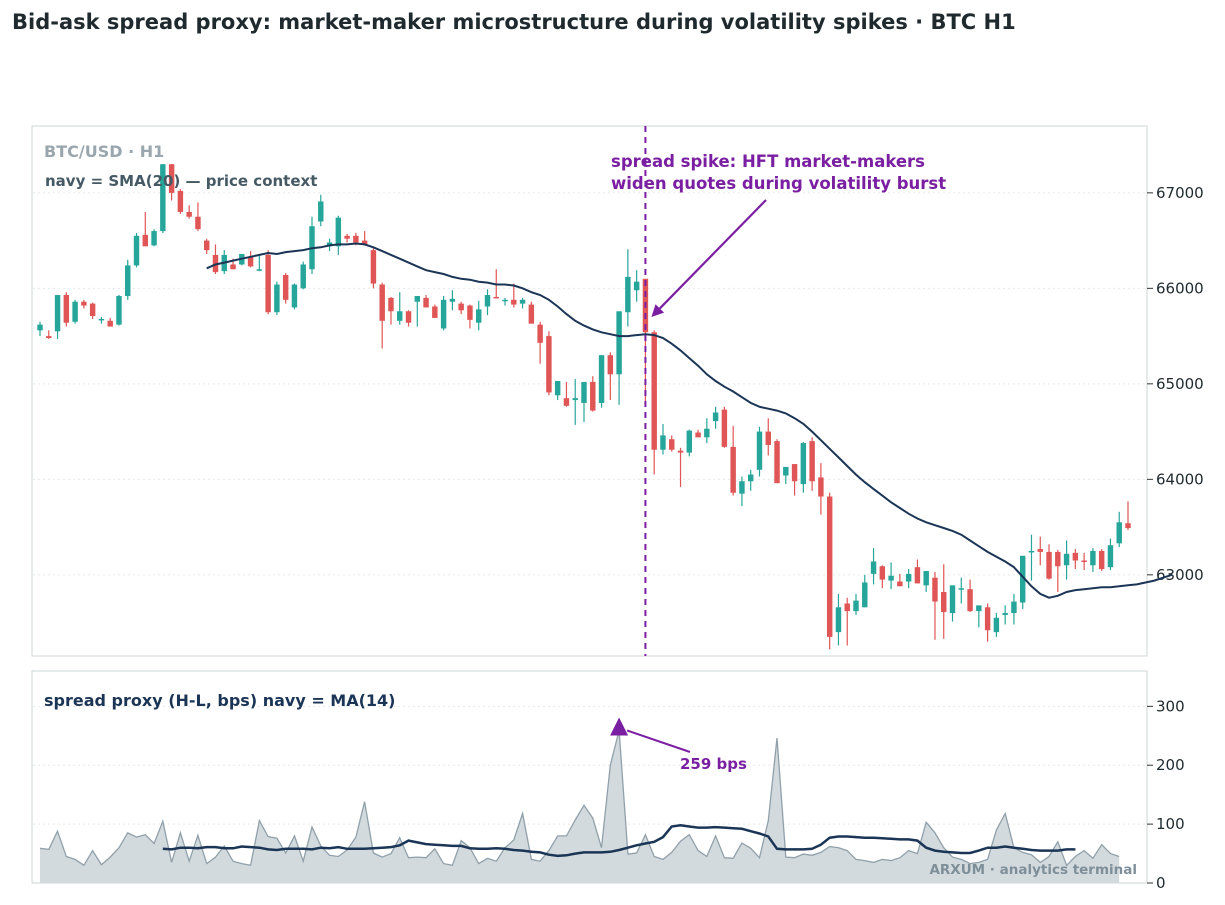 This screenshot has width=1225, height=905. Describe the element at coordinates (1033, 870) in the screenshot. I see `watermark: ARXUM · analytics terminal` at that location.